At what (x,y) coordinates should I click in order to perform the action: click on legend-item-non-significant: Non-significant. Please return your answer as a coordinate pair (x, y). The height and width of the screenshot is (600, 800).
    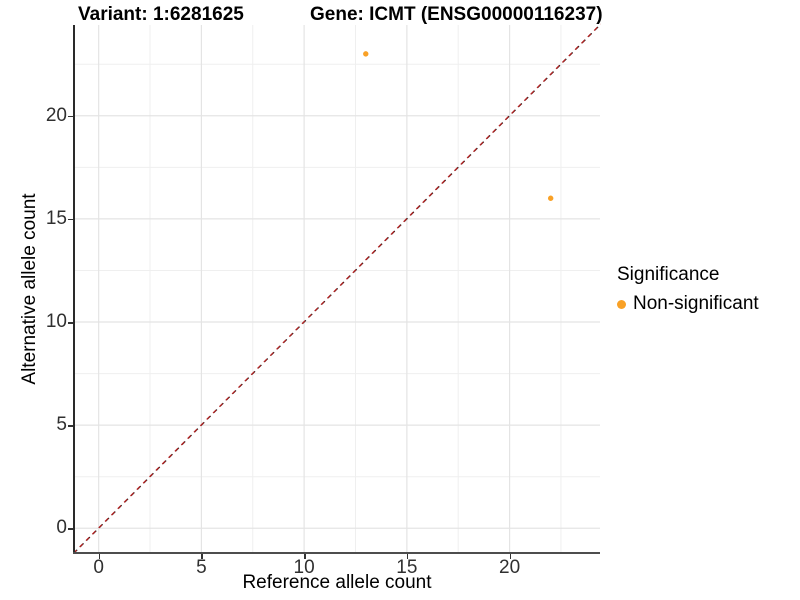
    Looking at the image, I should click on (688, 304).